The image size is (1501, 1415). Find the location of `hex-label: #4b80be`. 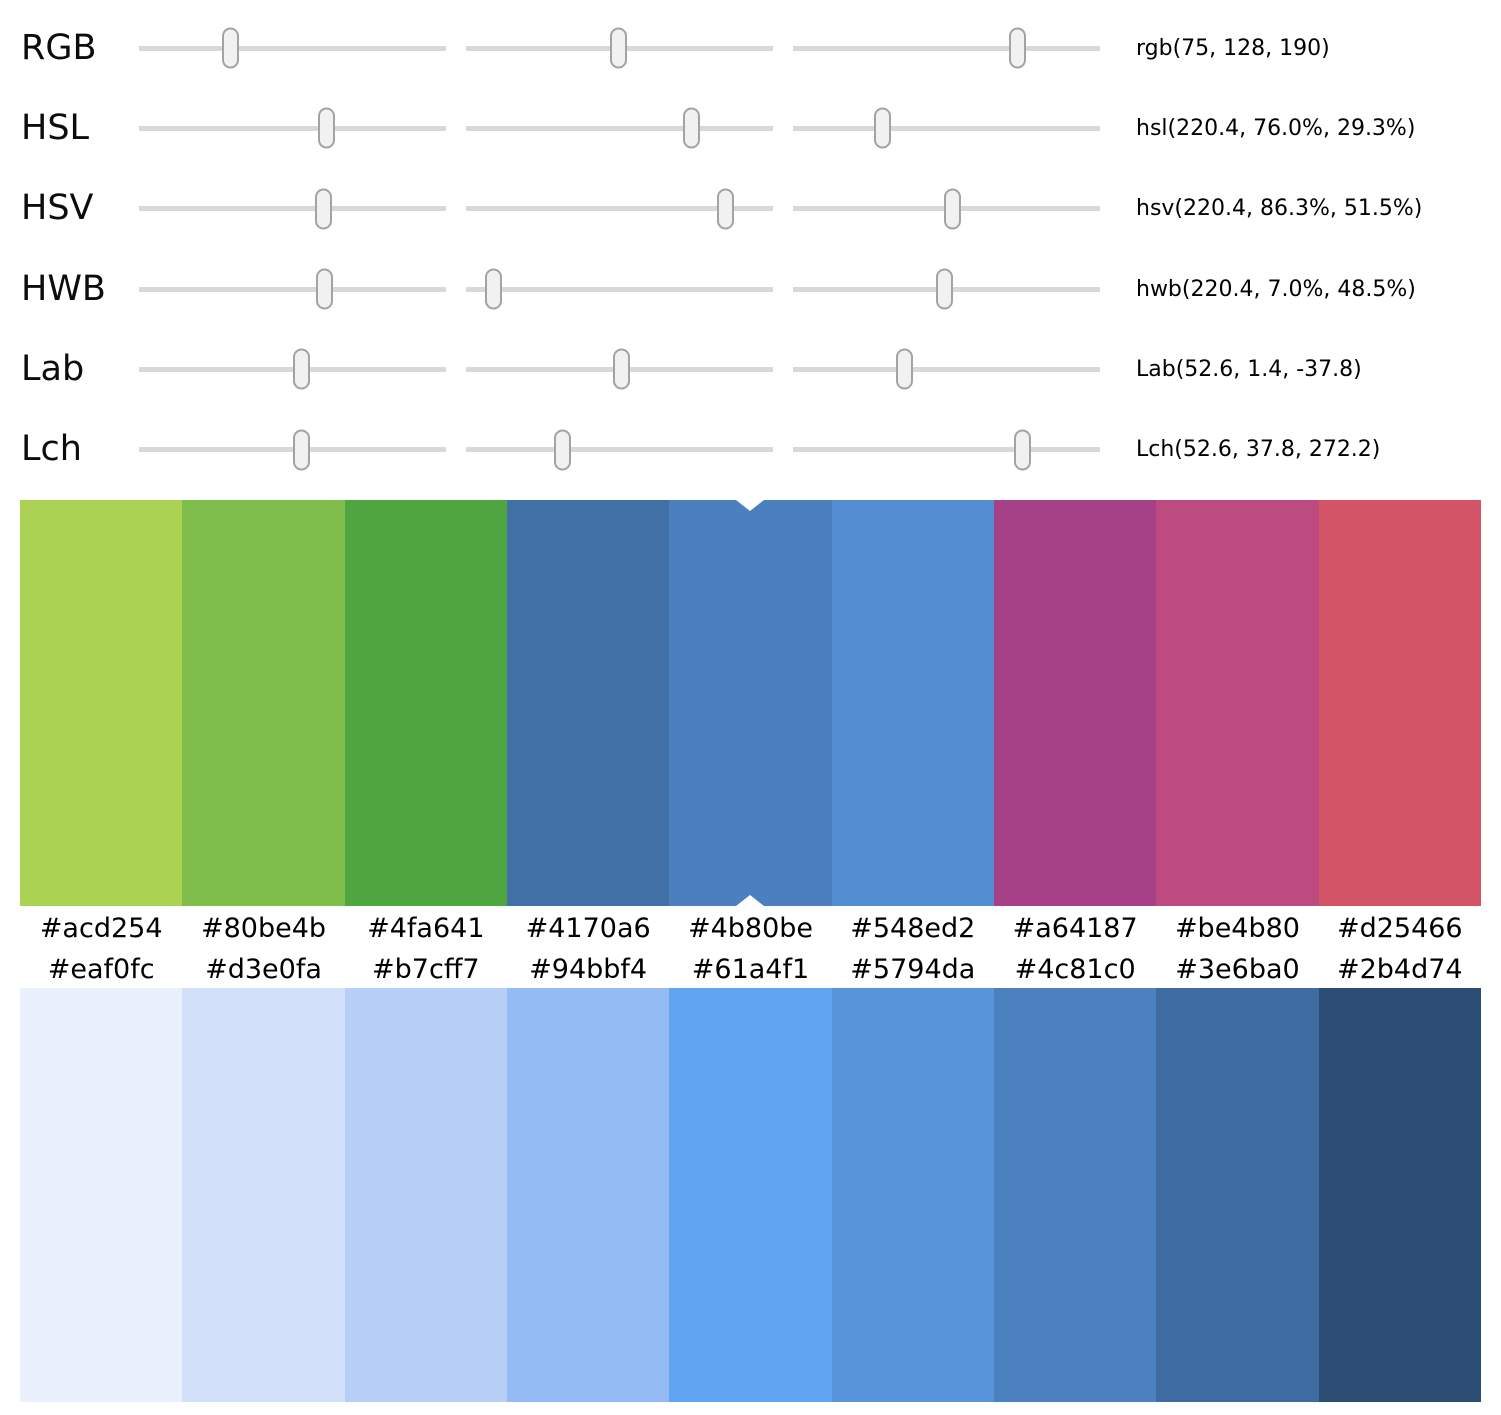

hex-label: #4b80be is located at coordinates (750, 929).